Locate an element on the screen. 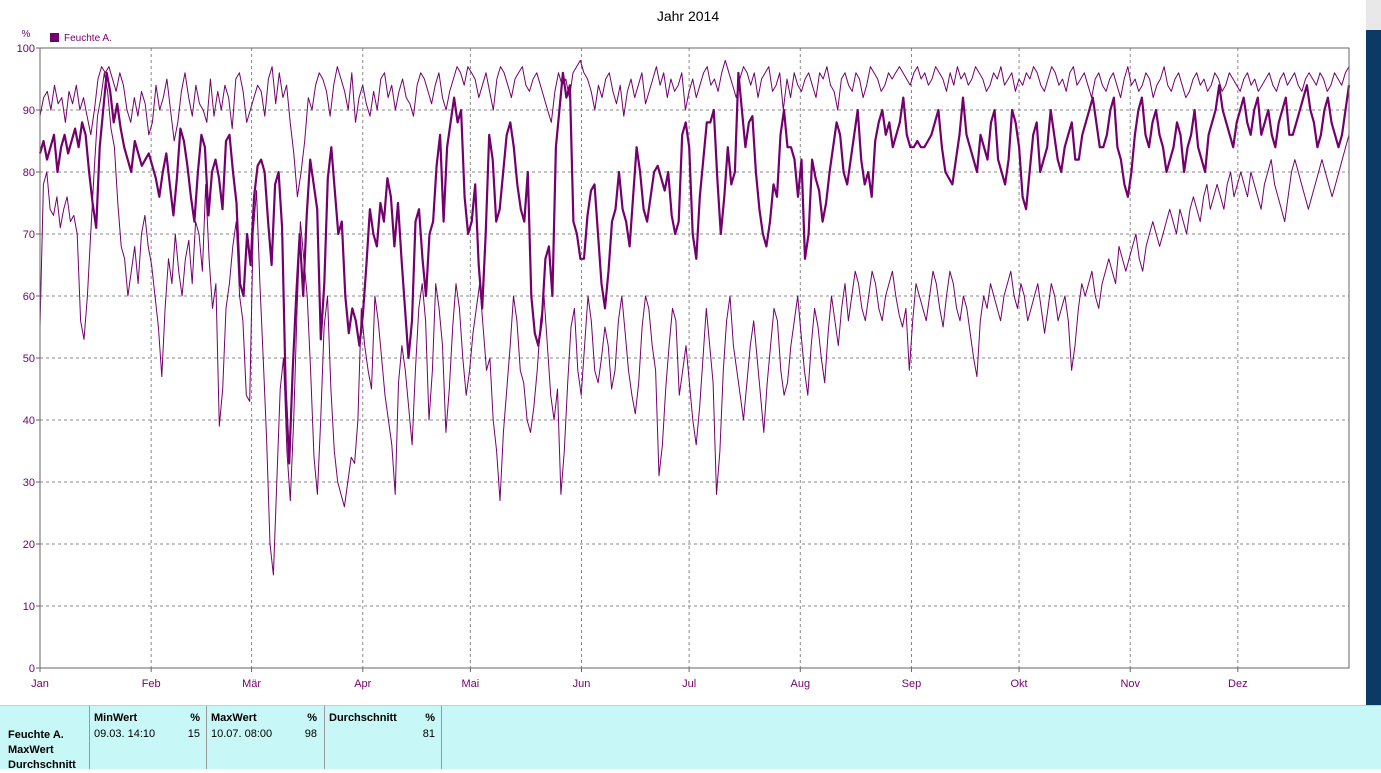  x-tick-label: Jul is located at coordinates (689, 684).